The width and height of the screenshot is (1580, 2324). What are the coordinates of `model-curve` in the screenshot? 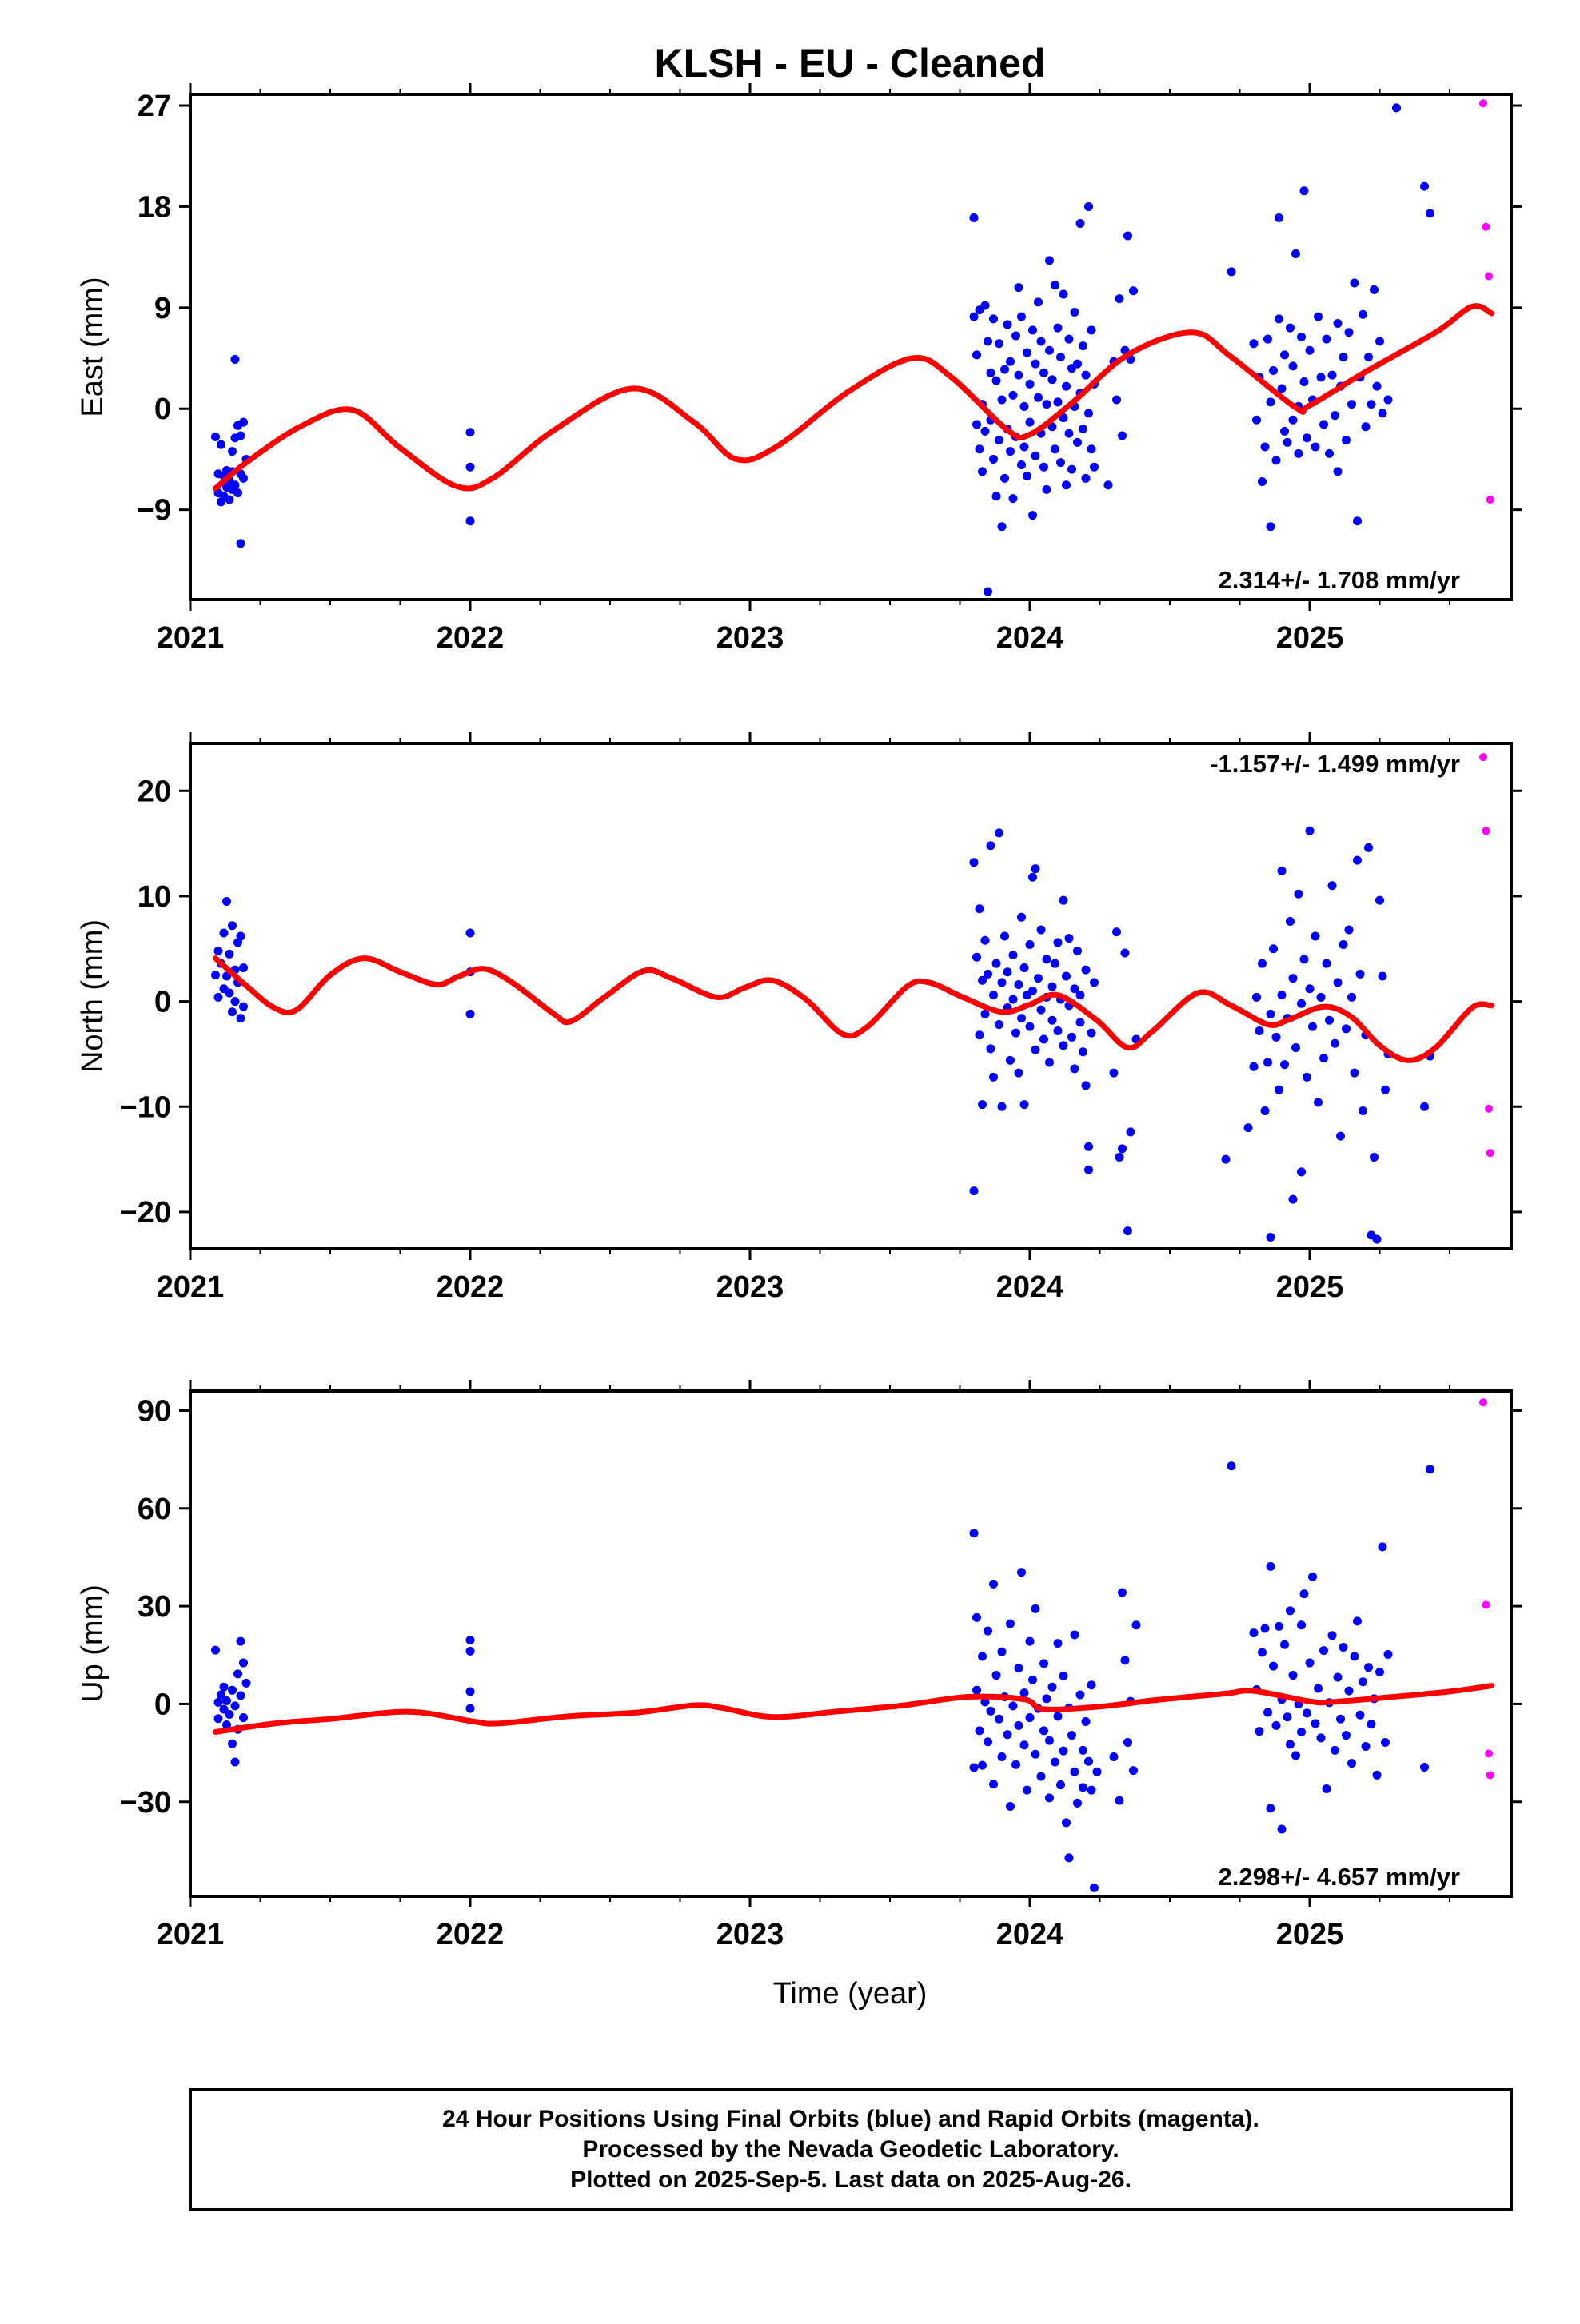 It's located at (854, 398).